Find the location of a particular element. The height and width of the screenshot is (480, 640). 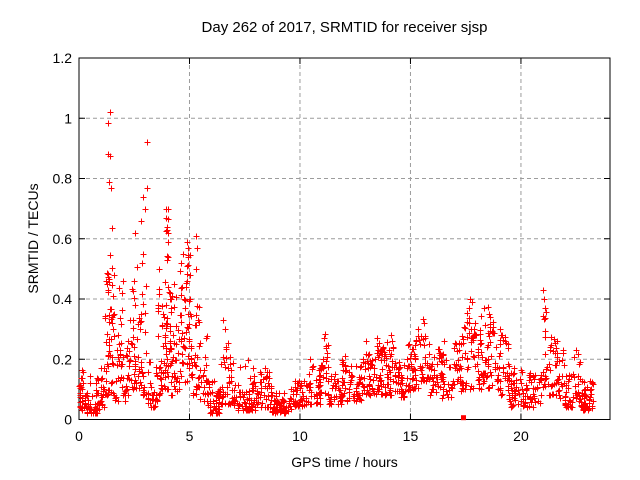

x-tick-label: 20 is located at coordinates (521, 436).